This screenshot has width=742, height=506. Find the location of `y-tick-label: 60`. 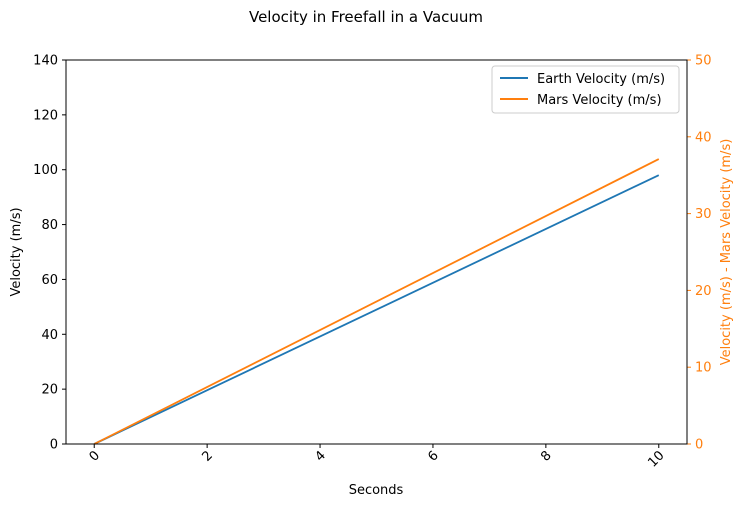

y-tick-label: 60 is located at coordinates (49, 280).